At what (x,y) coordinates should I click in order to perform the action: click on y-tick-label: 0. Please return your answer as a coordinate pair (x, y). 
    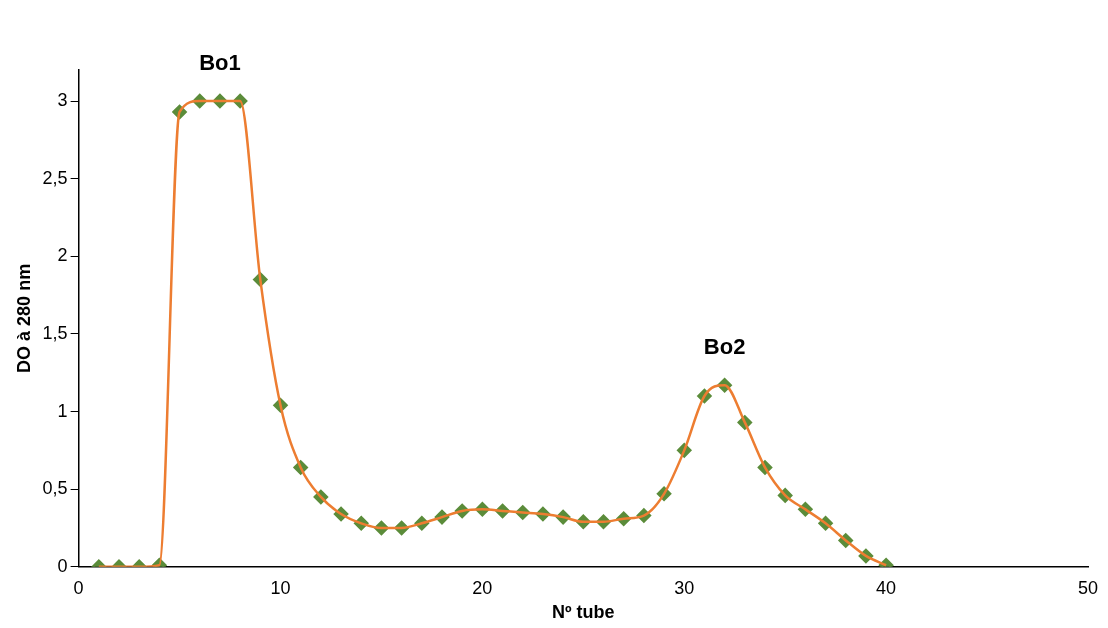
    Looking at the image, I should click on (62, 565).